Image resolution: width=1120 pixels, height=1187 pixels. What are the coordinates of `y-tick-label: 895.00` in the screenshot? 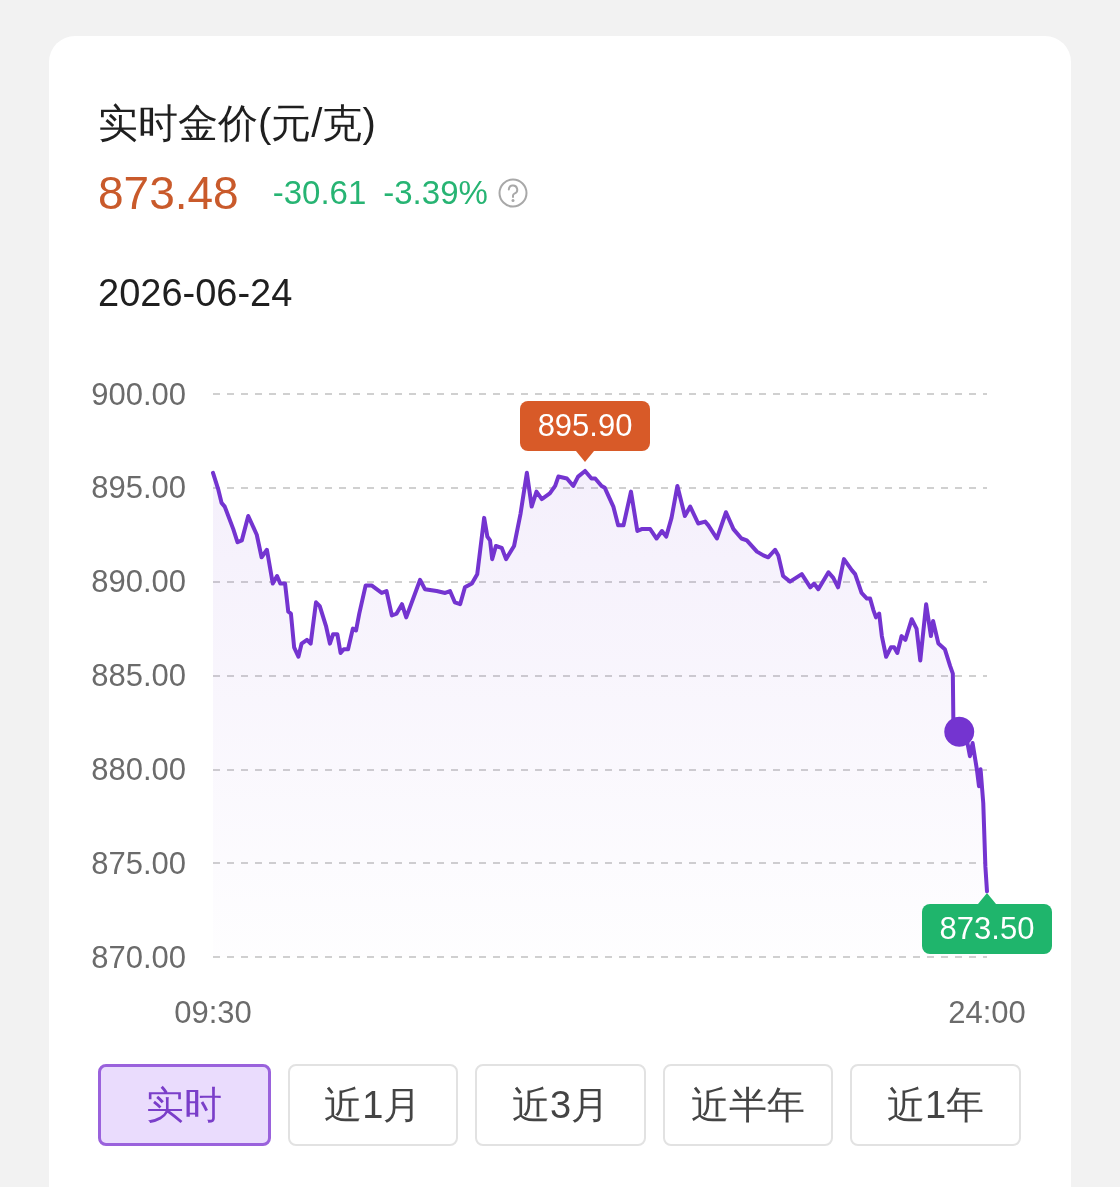 It's located at (138, 488).